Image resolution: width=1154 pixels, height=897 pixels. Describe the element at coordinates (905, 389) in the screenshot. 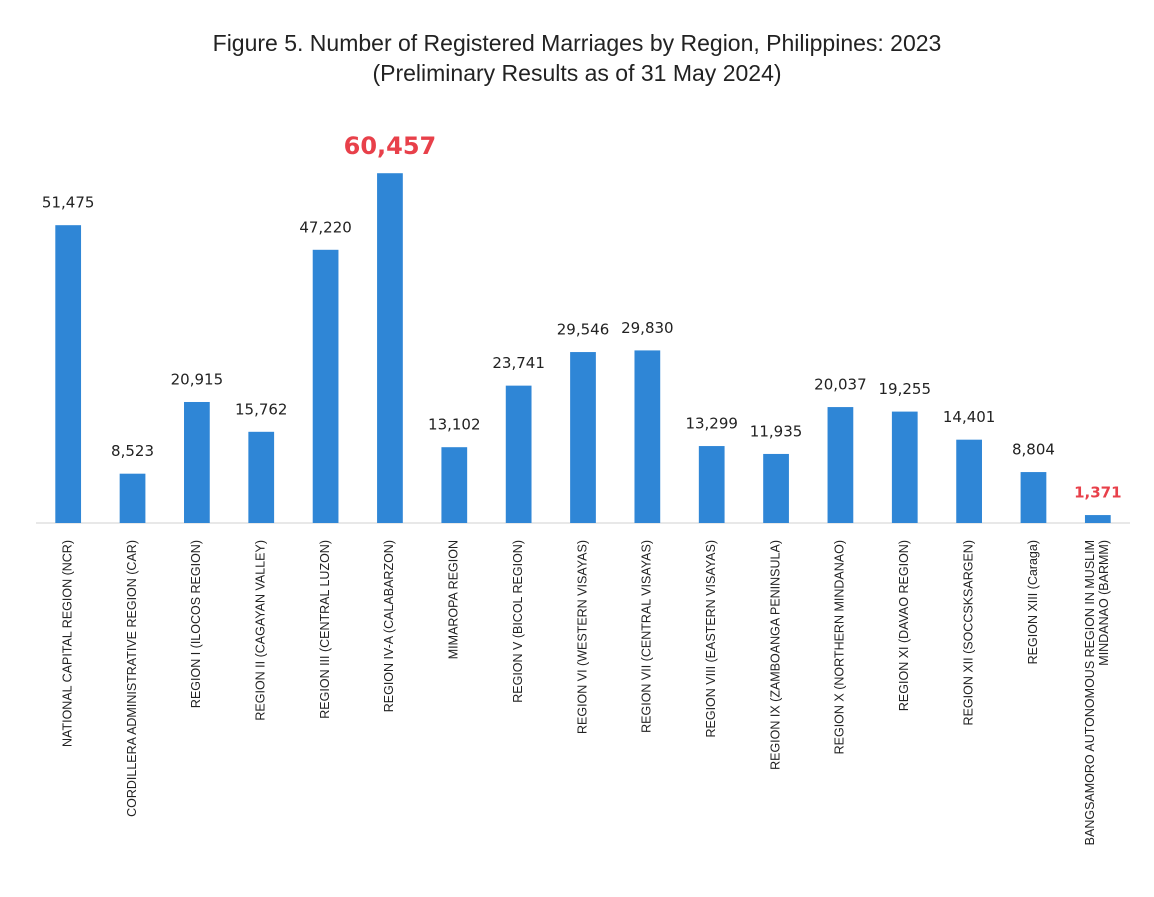

I see `value-label: 19,255` at that location.